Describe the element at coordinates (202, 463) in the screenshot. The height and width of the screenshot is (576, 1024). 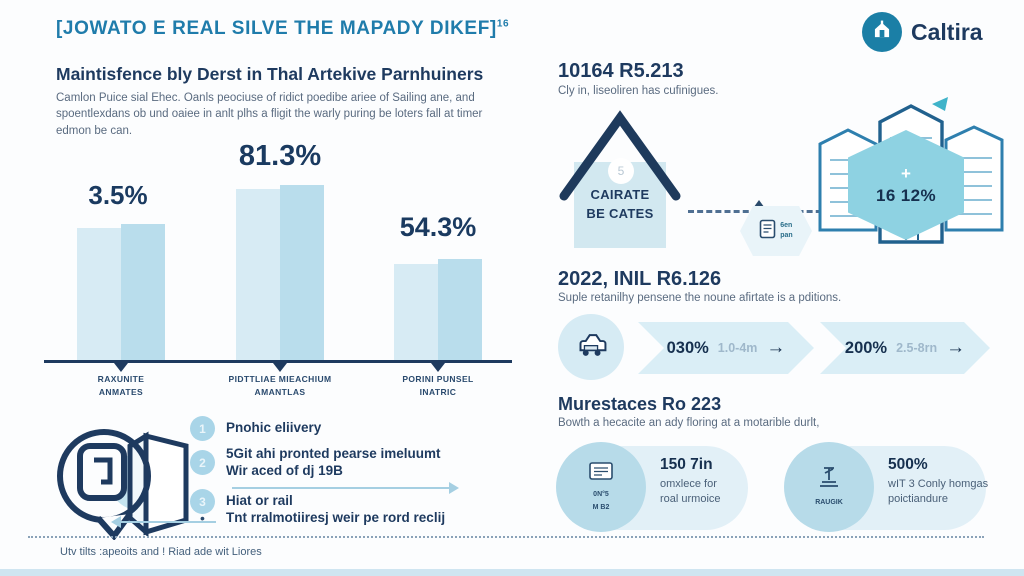
I see `list-number-badge: 2` at that location.